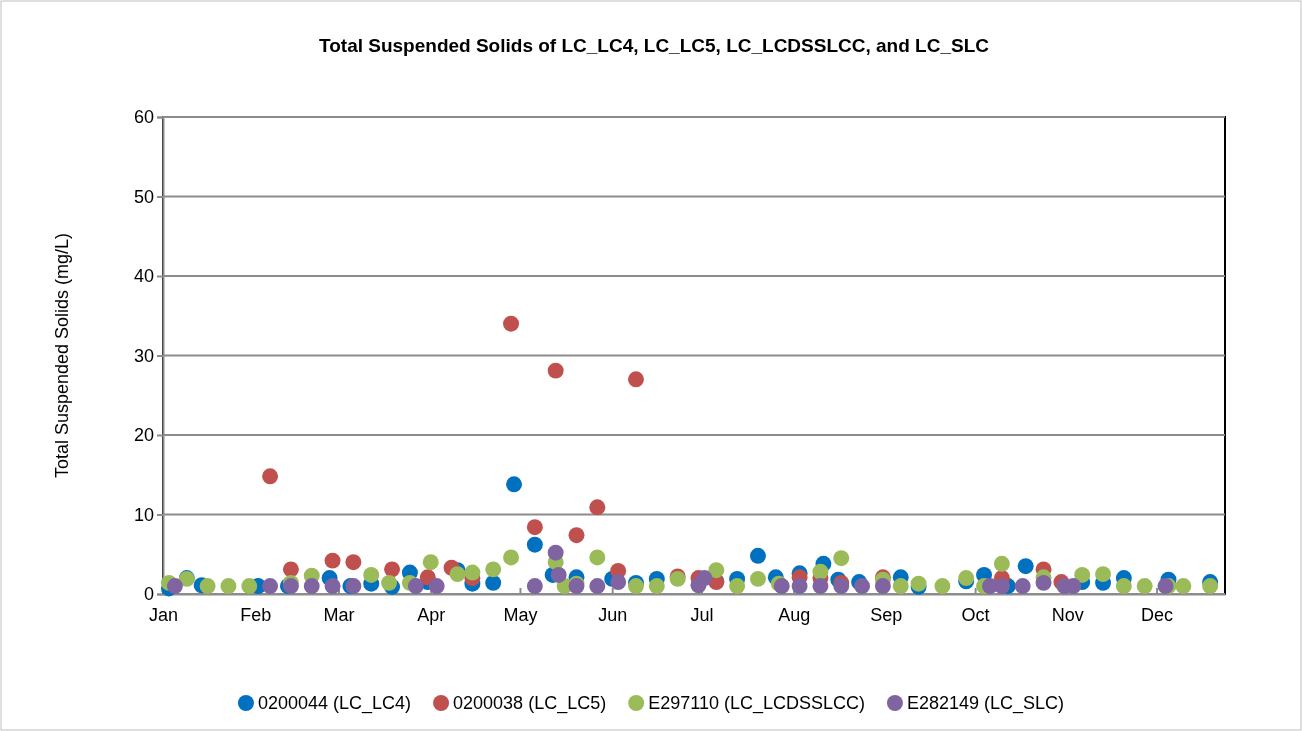 The image size is (1302, 731). What do you see at coordinates (1067, 614) in the screenshot?
I see `x-tick-label: Nov` at bounding box center [1067, 614].